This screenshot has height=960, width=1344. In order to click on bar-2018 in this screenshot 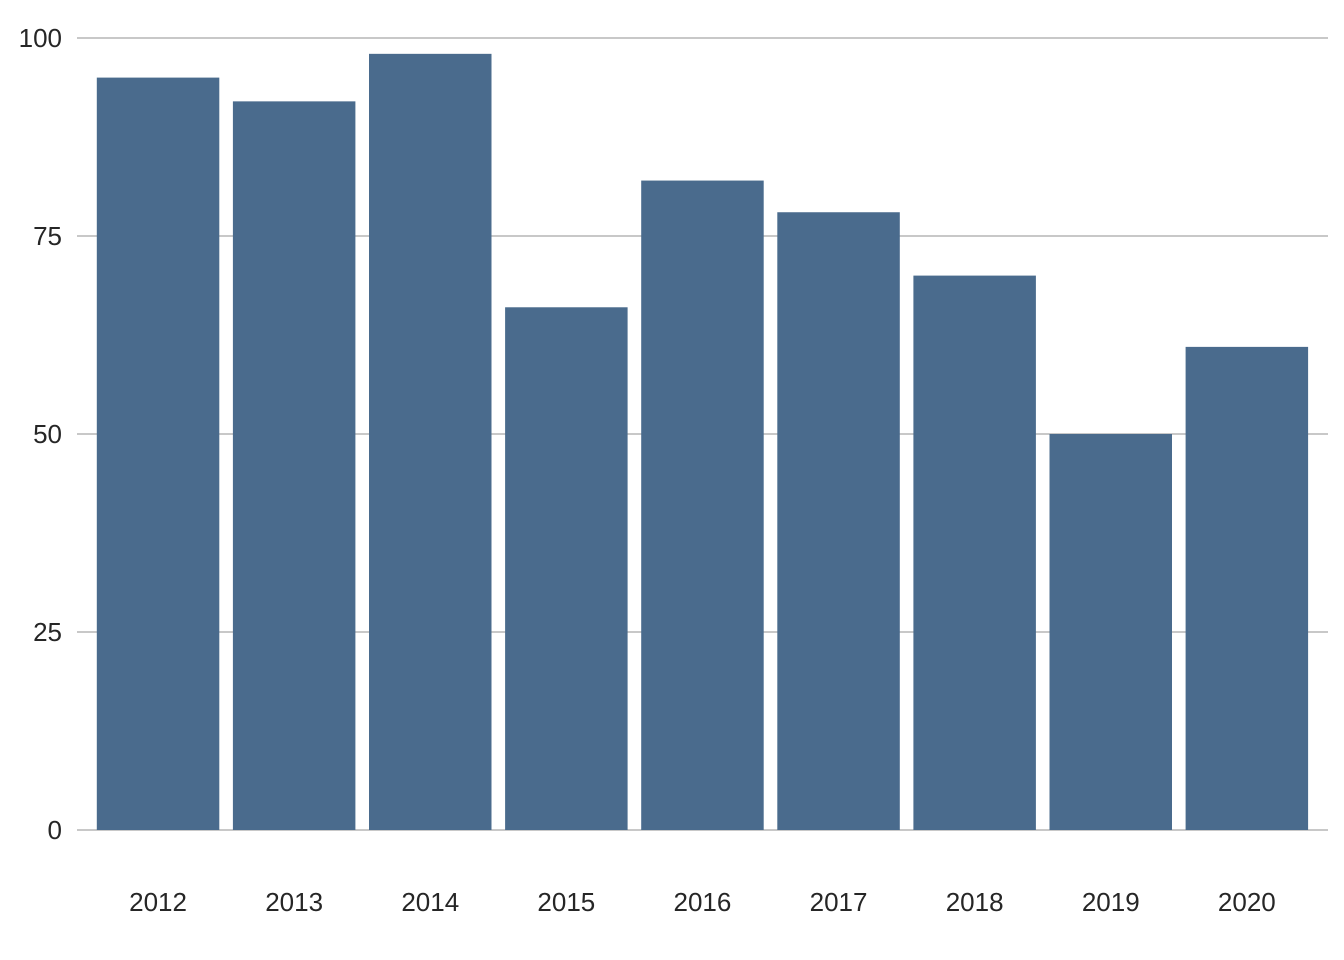, I will do `click(974, 553)`.